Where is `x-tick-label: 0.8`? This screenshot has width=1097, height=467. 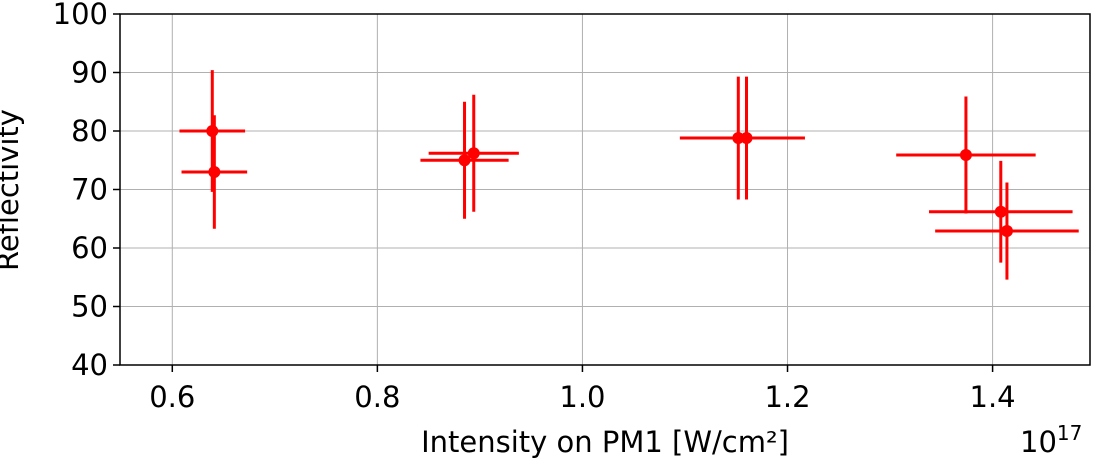 x-tick-label: 0.8 is located at coordinates (377, 397).